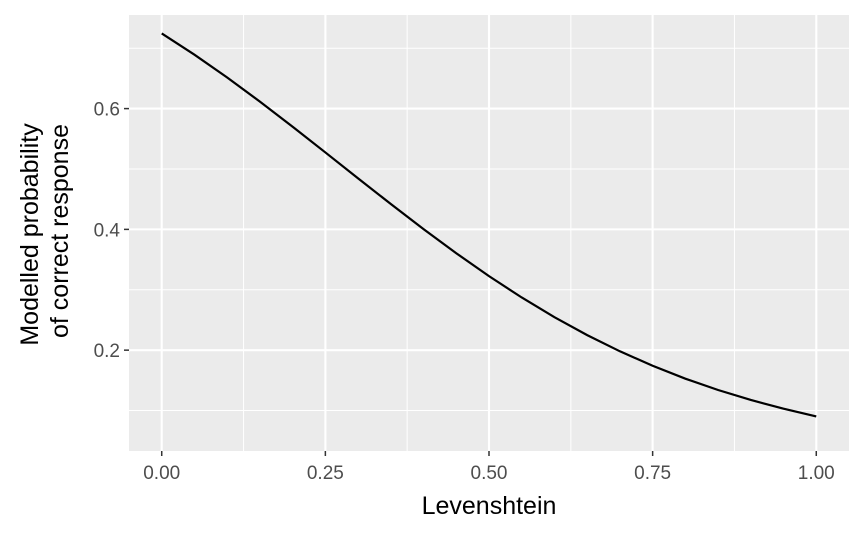 Image resolution: width=864 pixels, height=537 pixels. I want to click on y-axis-title-line-2: of correct response, so click(60, 231).